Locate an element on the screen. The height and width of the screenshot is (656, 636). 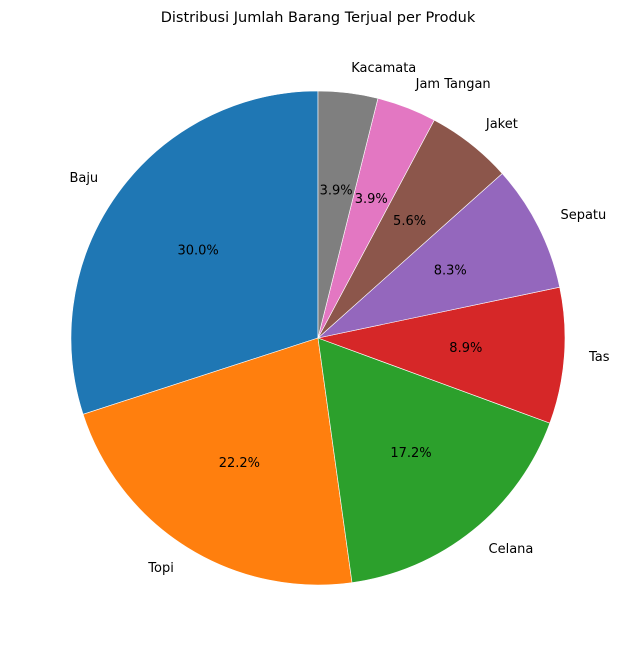
slice-label-celana: Celana is located at coordinates (511, 549).